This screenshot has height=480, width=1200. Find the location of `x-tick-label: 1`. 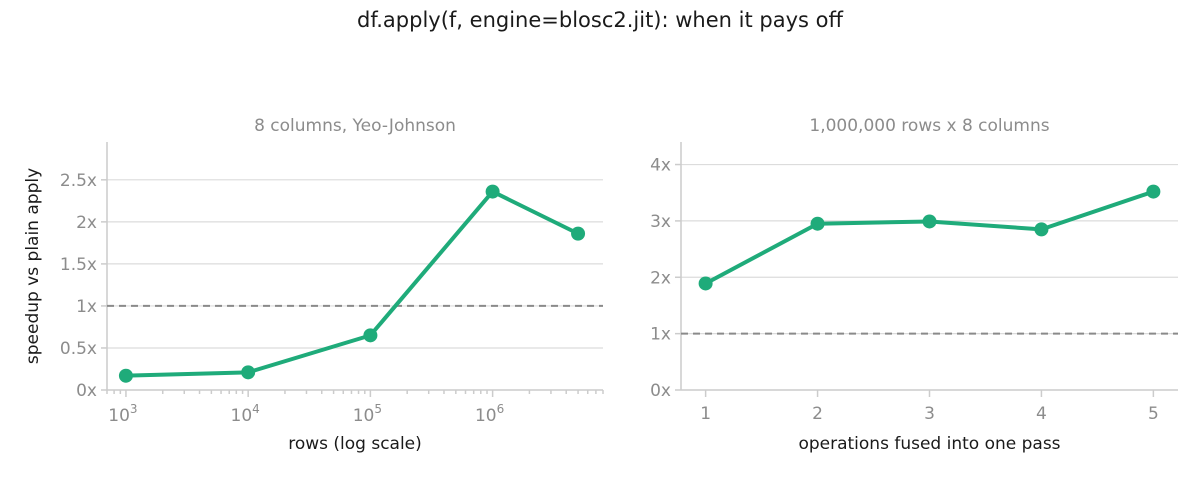

x-tick-label: 1 is located at coordinates (705, 414).